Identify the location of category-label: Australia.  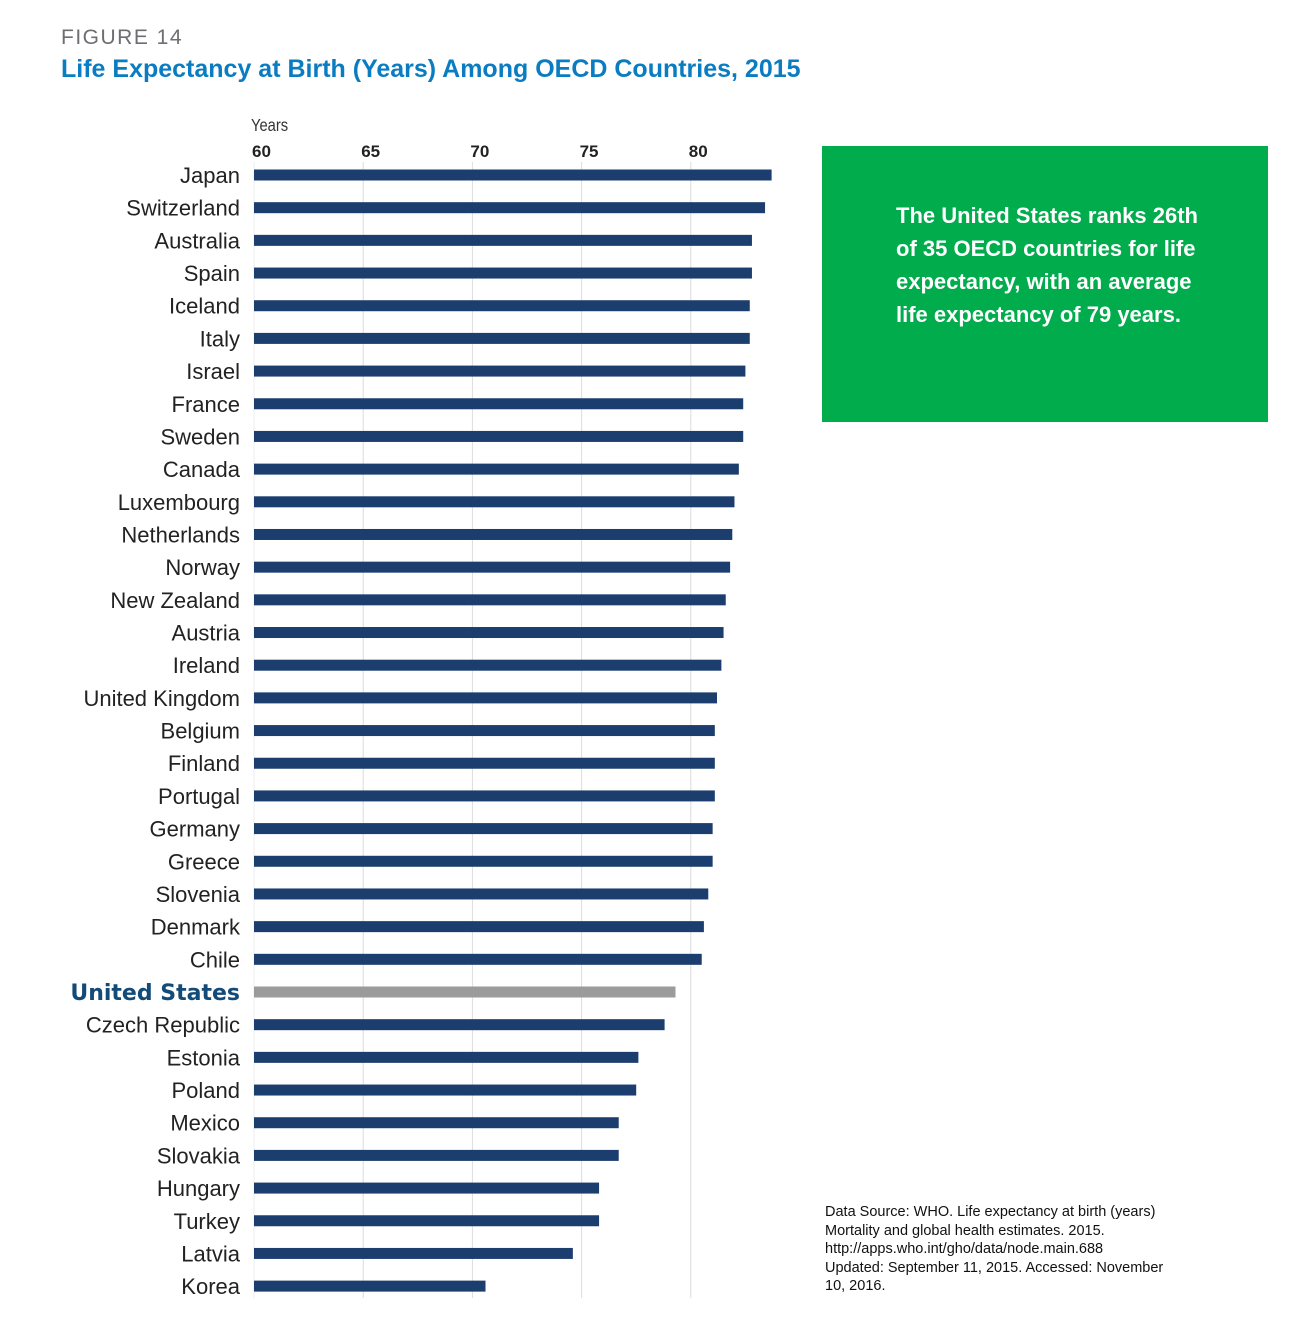
(197, 240).